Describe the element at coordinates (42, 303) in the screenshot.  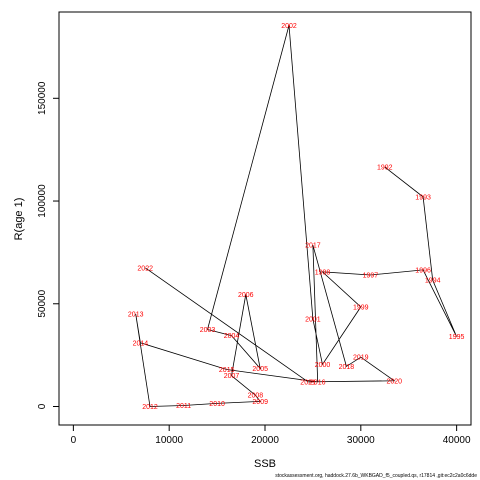
I see `y-tick-label: 50000` at that location.